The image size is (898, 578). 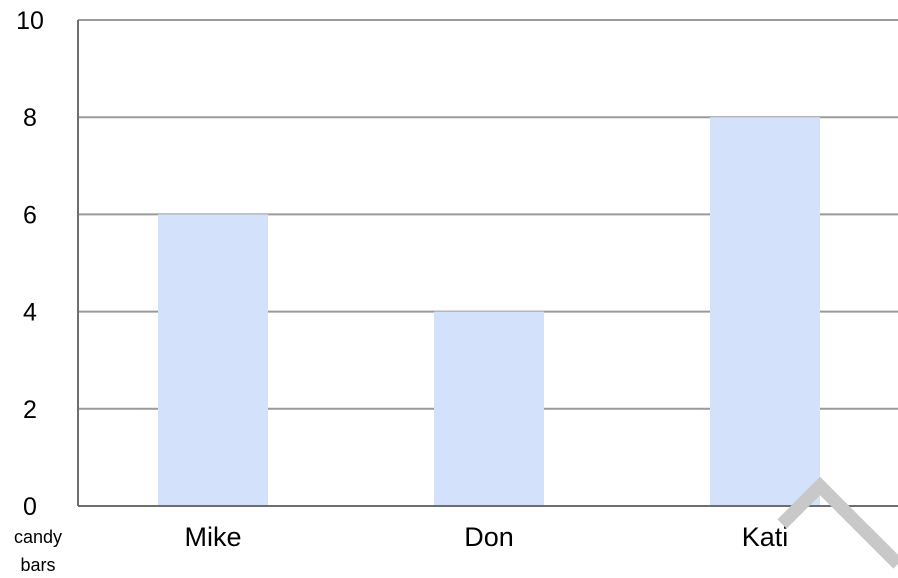 I want to click on y-tick-label-8: 8, so click(x=30, y=118).